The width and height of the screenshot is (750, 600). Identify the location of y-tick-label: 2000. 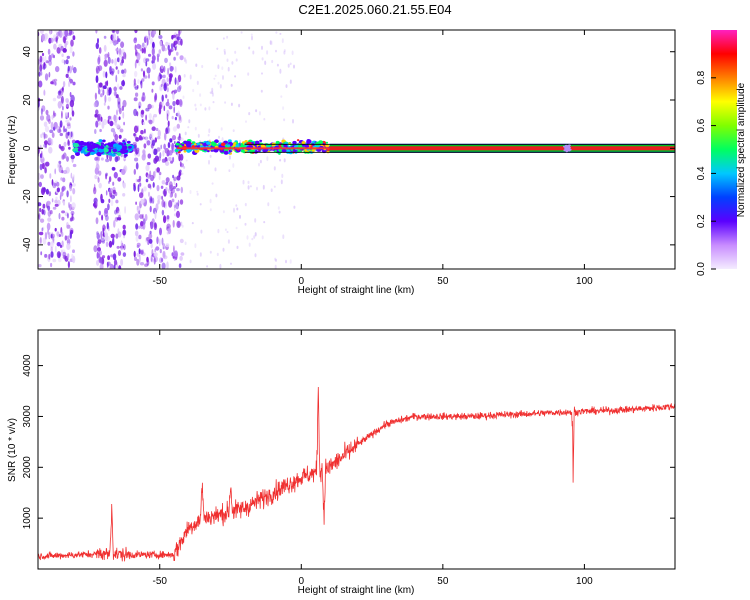
(27, 467).